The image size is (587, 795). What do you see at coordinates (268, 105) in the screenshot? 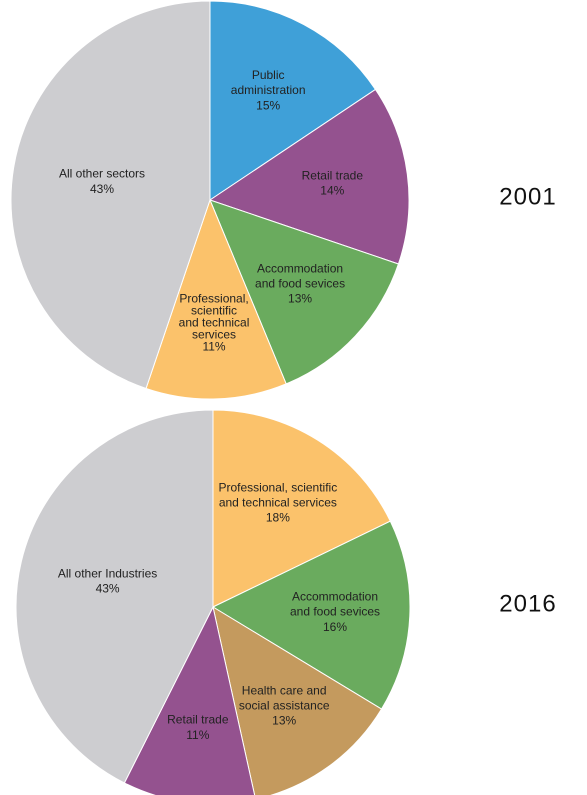
I see `value-label: 15%` at bounding box center [268, 105].